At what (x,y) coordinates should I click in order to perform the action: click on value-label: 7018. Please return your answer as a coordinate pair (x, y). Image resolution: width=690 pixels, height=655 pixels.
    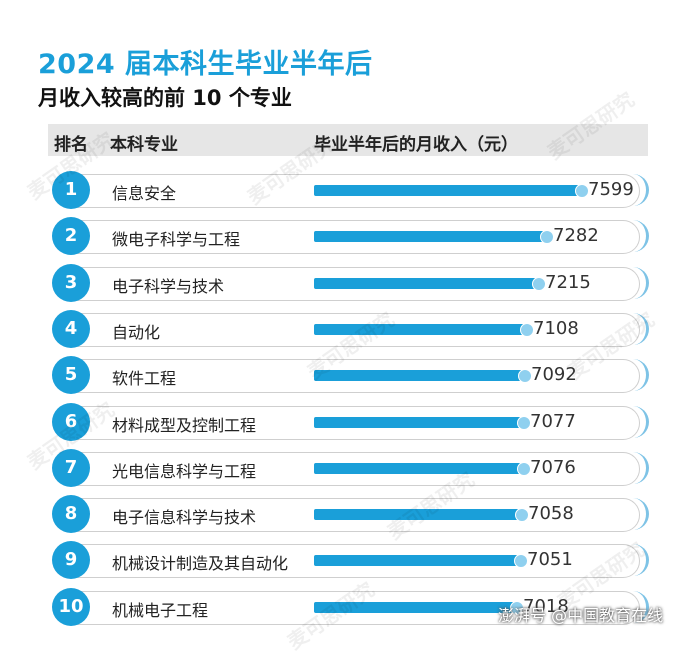
    Looking at the image, I should click on (546, 606).